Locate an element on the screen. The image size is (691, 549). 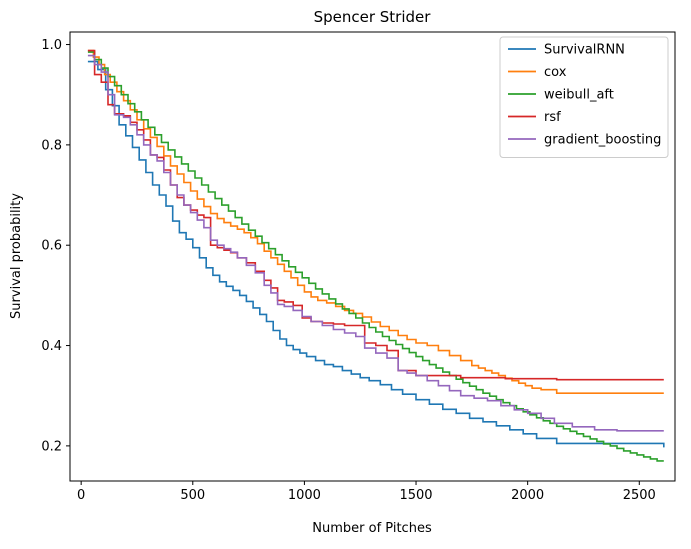
x-tick-label: 1500 is located at coordinates (415, 495).